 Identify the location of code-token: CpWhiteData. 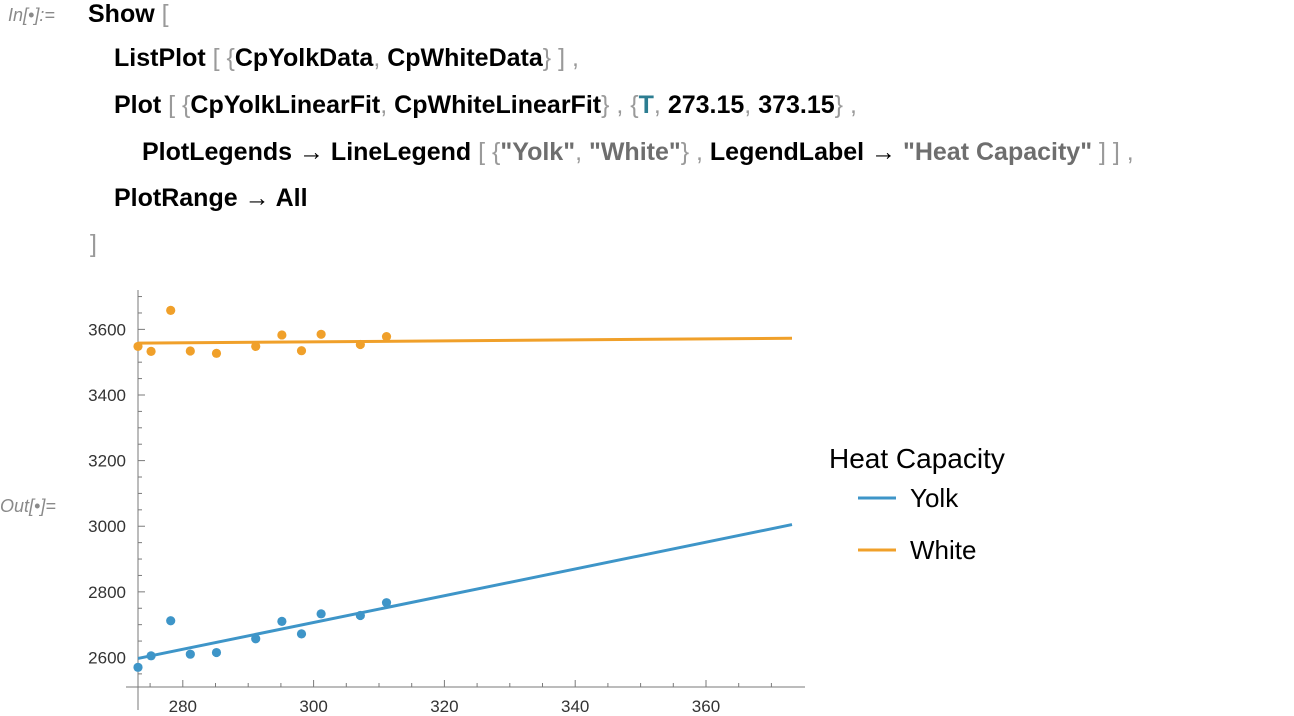
(465, 58).